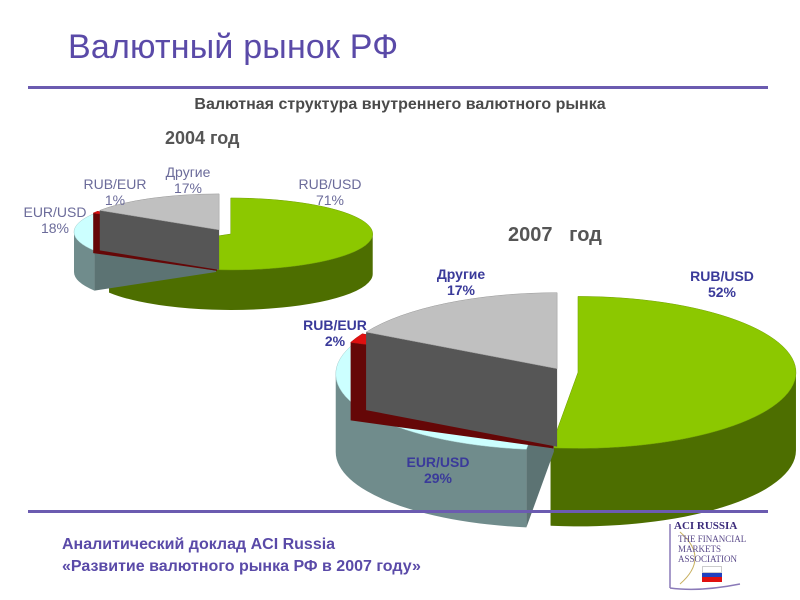  What do you see at coordinates (708, 559) in the screenshot?
I see `logo-sub-line: ASSOCIATION` at bounding box center [708, 559].